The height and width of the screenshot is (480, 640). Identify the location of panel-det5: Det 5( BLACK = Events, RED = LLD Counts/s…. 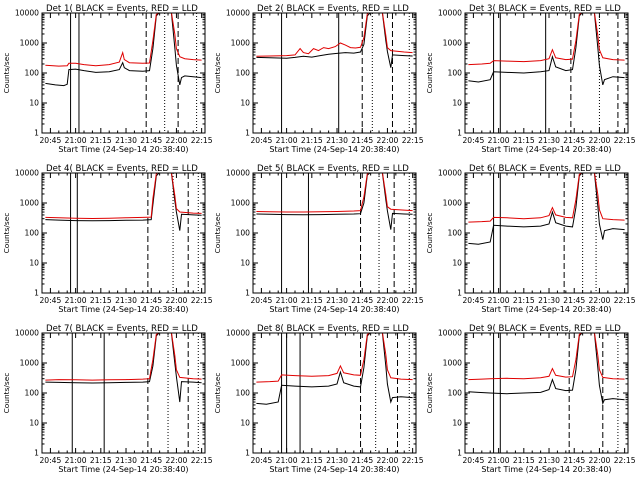
(318, 239).